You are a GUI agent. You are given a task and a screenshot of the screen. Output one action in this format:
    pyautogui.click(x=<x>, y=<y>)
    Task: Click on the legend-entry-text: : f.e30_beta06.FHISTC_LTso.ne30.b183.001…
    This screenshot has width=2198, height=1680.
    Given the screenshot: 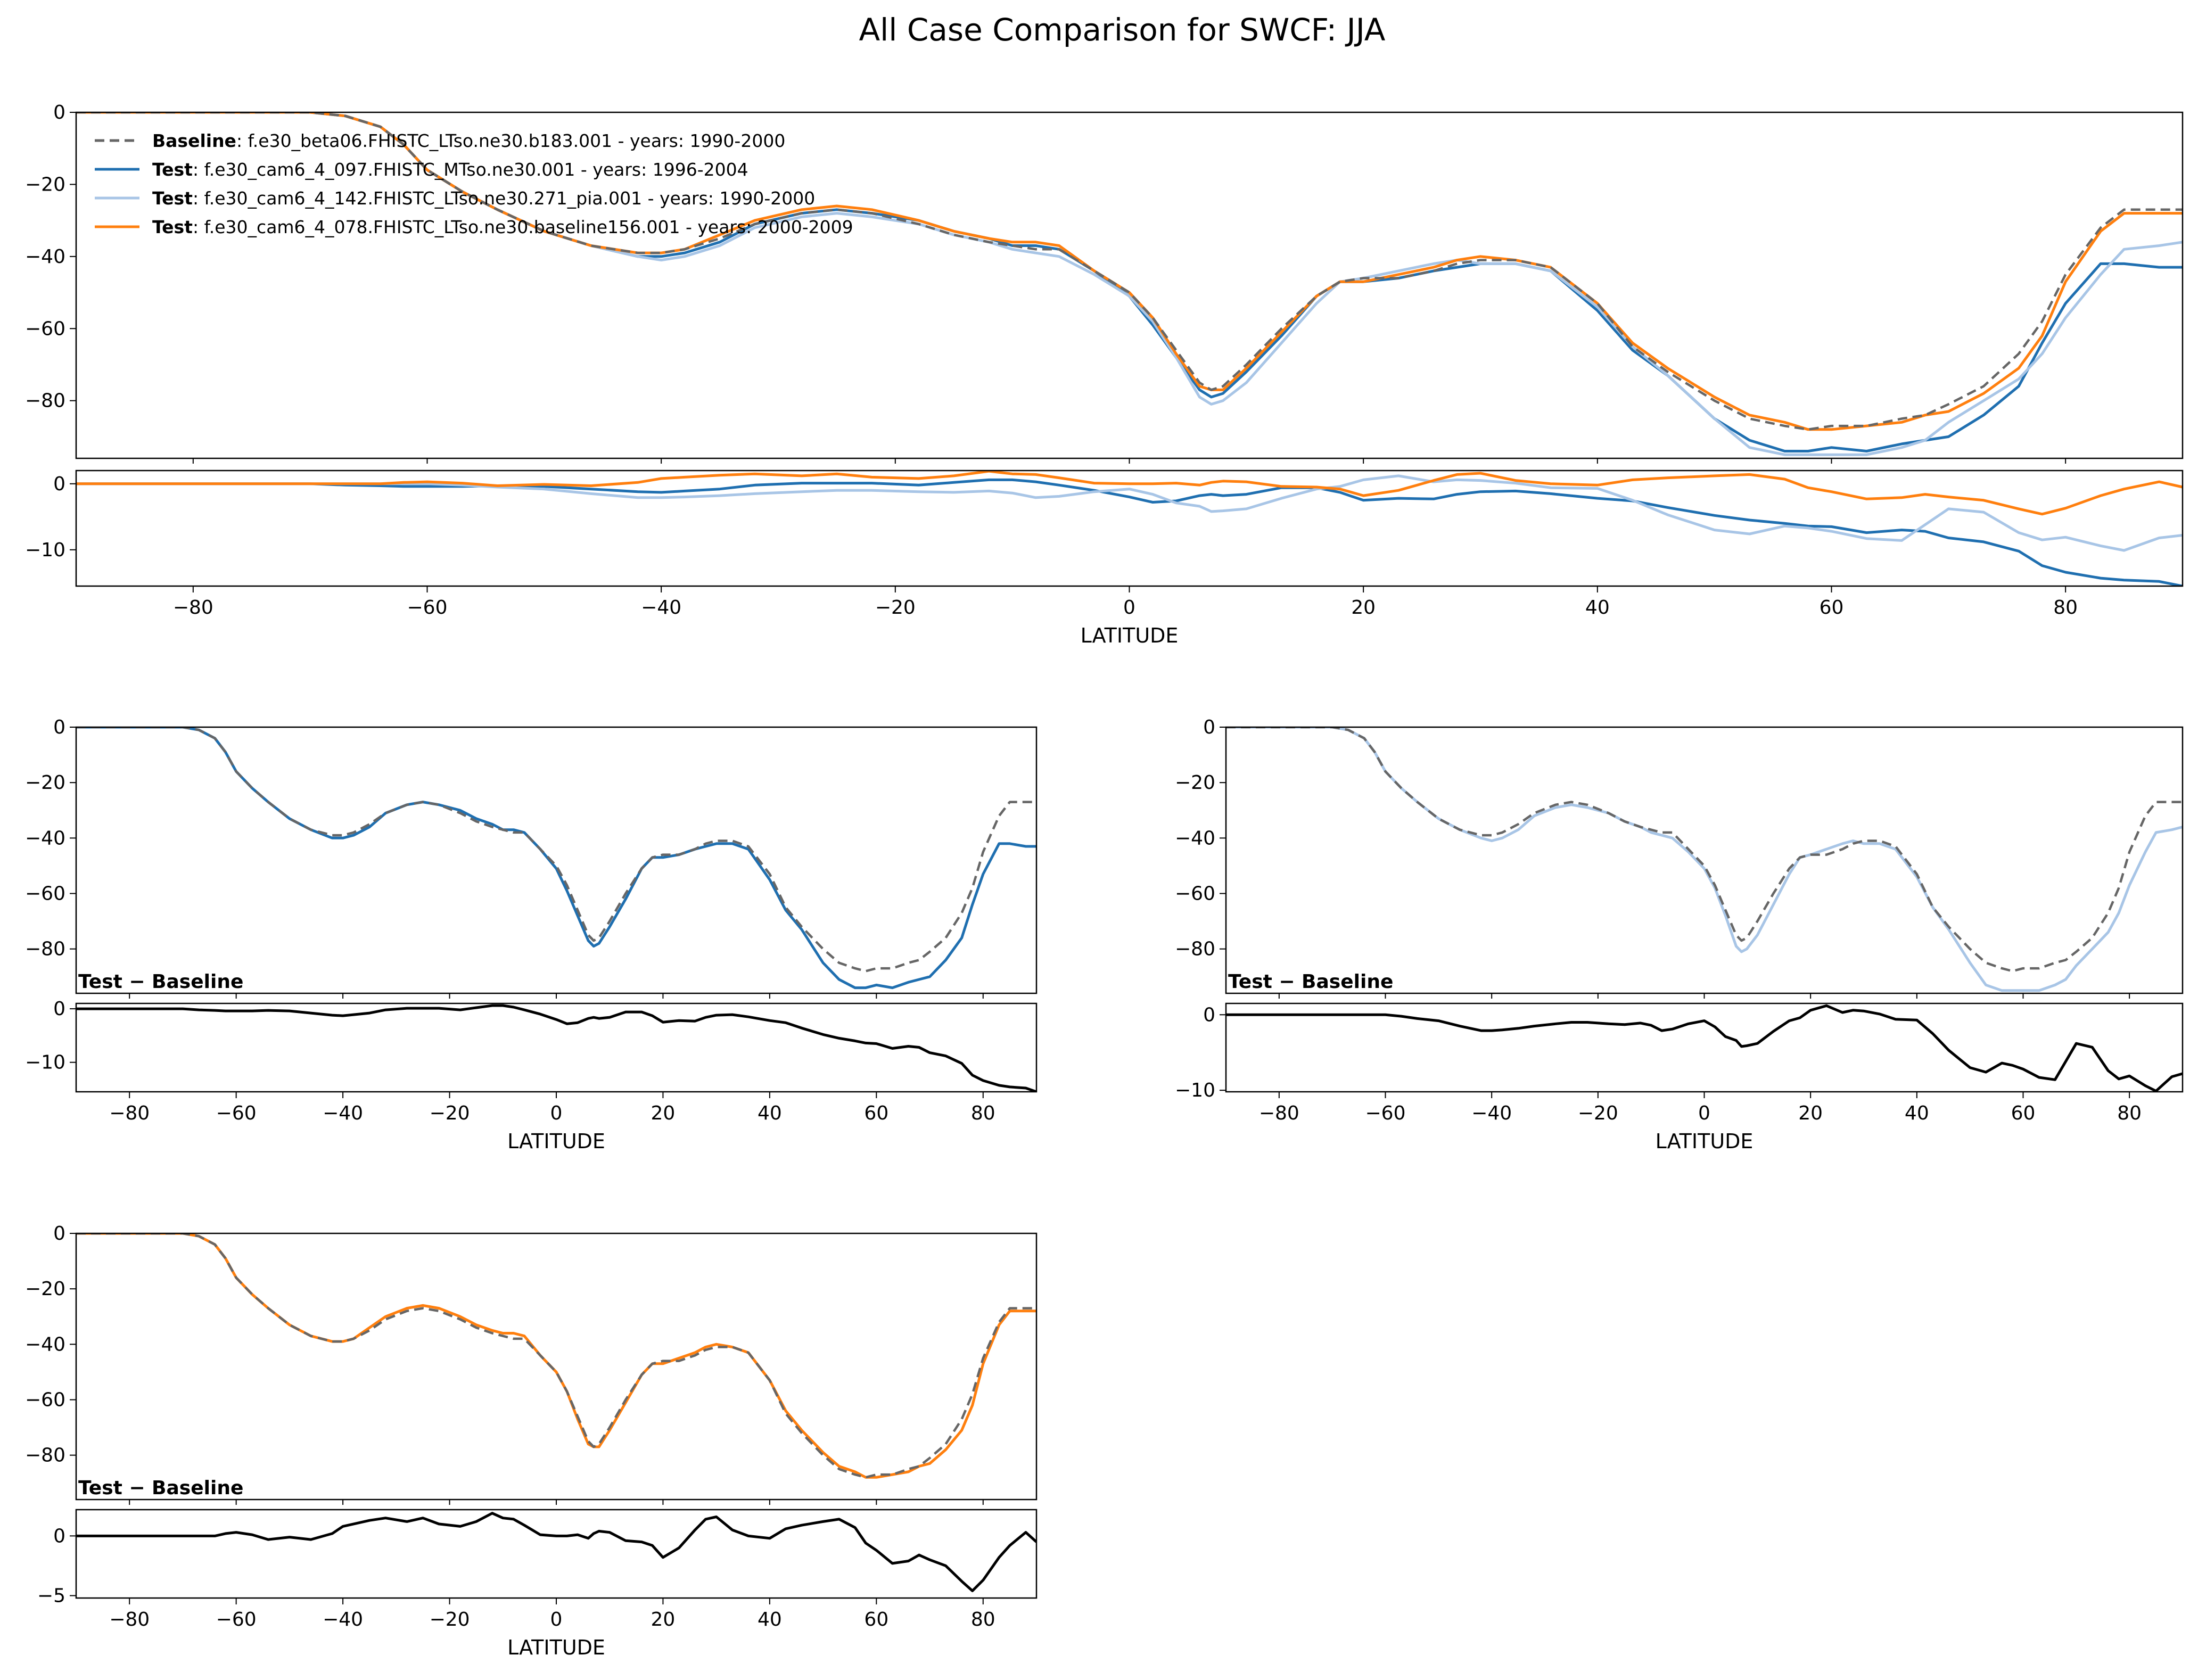 What is the action you would take?
    pyautogui.click(x=510, y=140)
    